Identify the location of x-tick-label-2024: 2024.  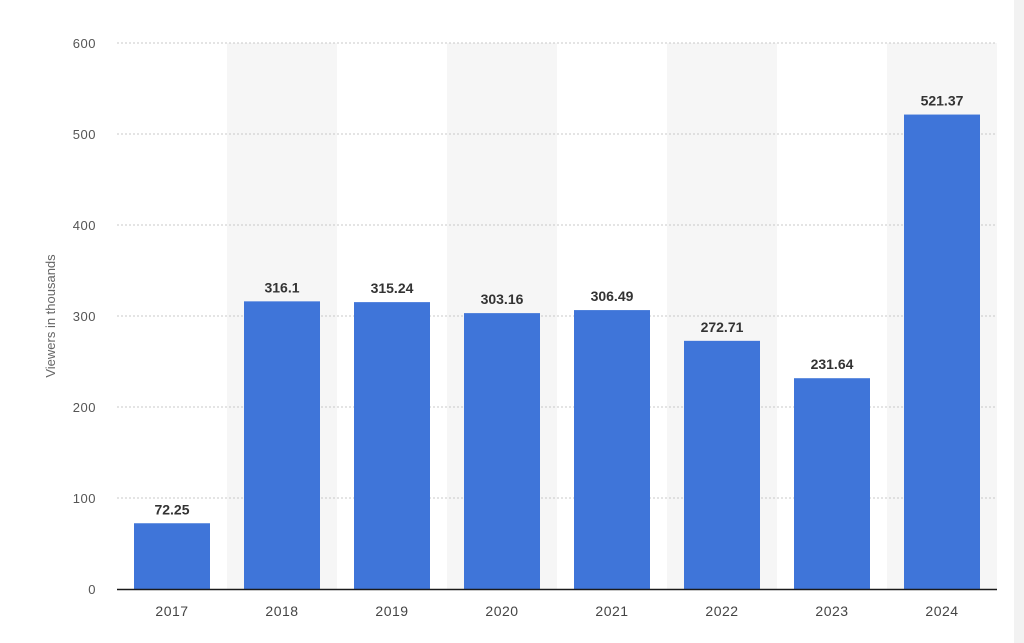
(941, 611).